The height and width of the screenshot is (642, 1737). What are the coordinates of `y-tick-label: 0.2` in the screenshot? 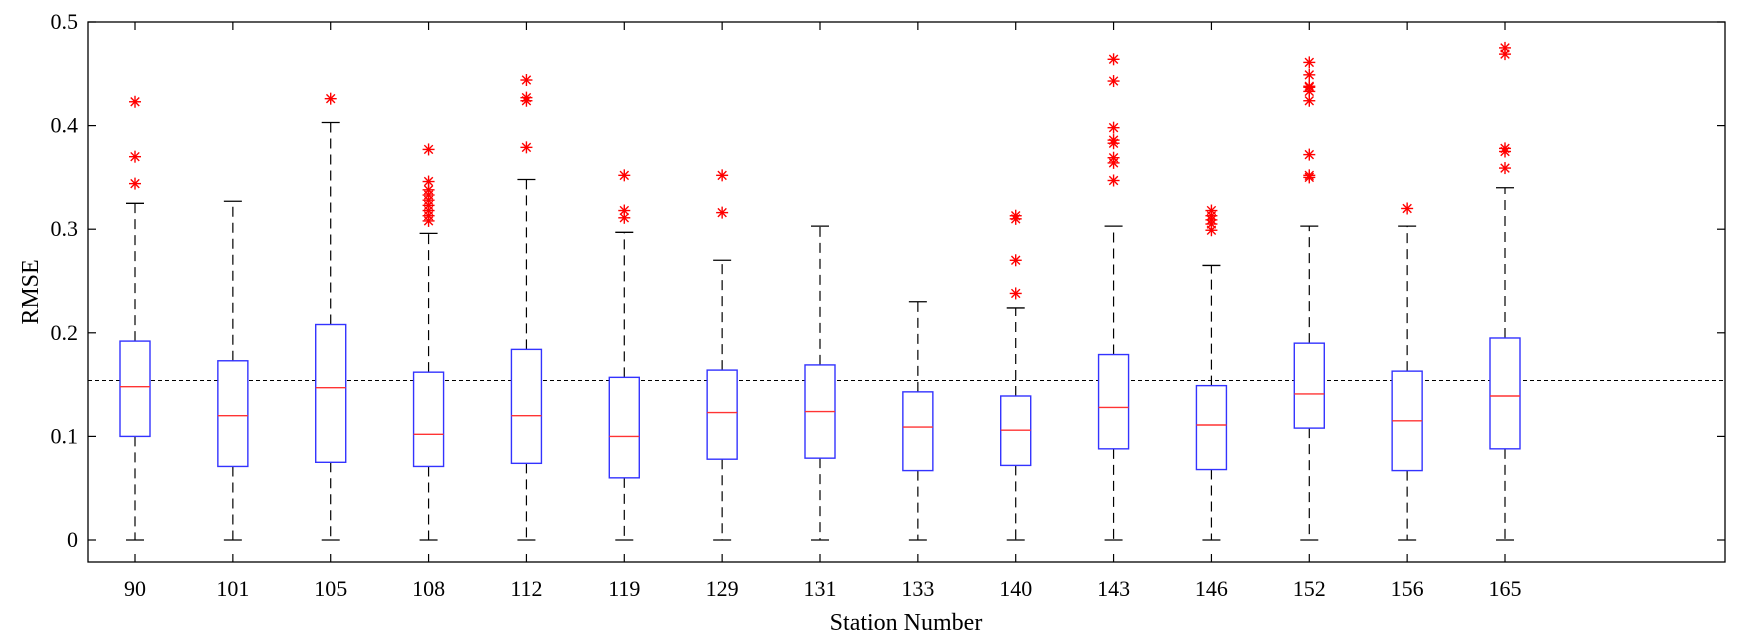 It's located at (65, 332).